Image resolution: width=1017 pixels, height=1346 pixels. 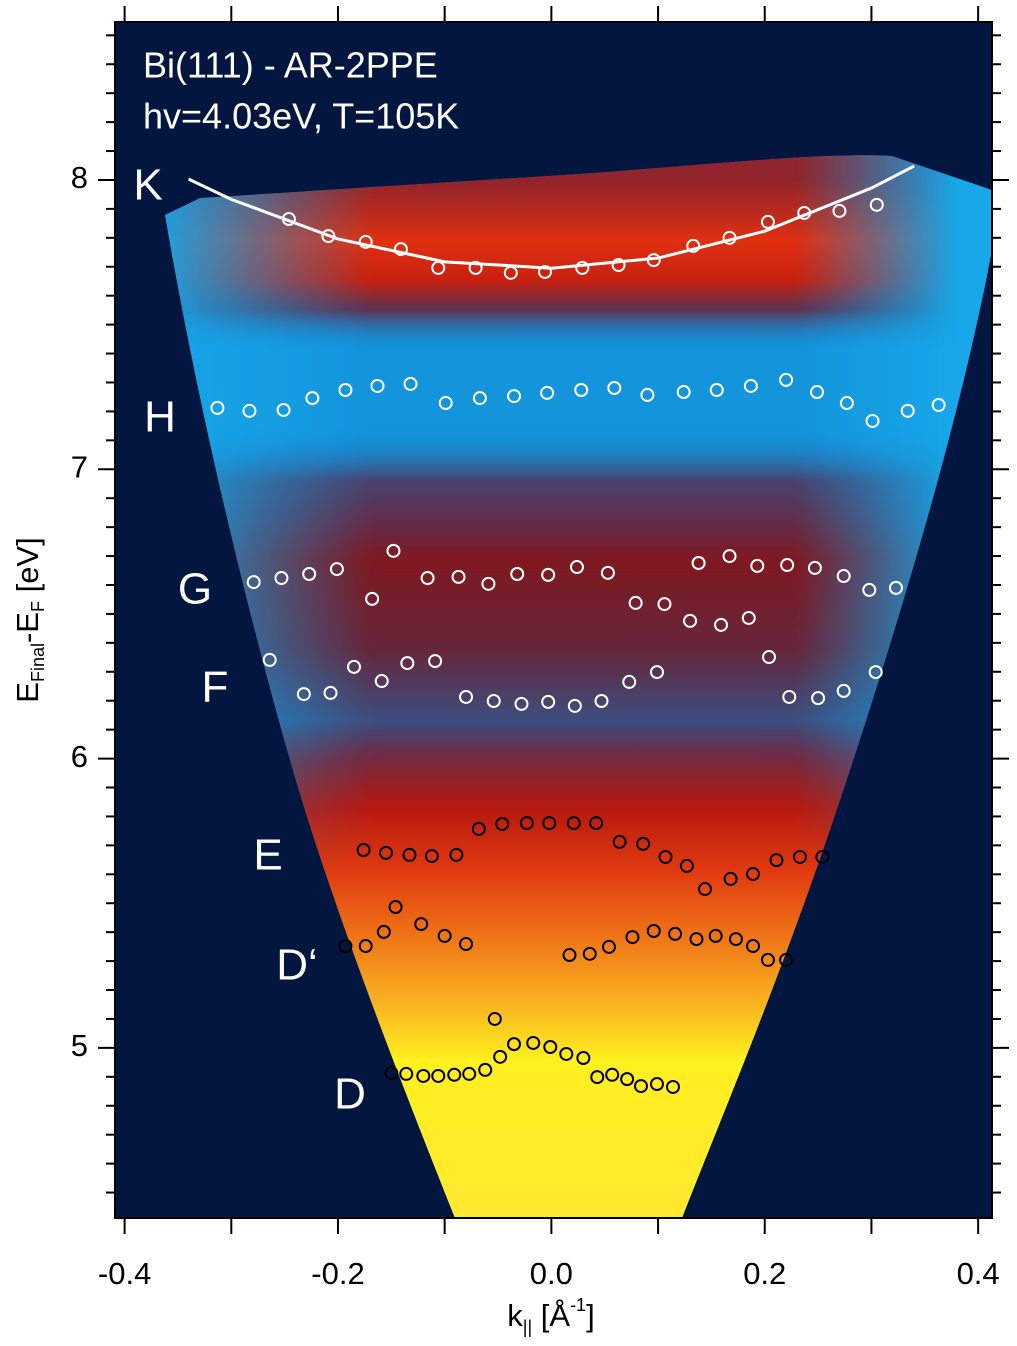 What do you see at coordinates (124, 1273) in the screenshot?
I see `x-tick-label: -0.4` at bounding box center [124, 1273].